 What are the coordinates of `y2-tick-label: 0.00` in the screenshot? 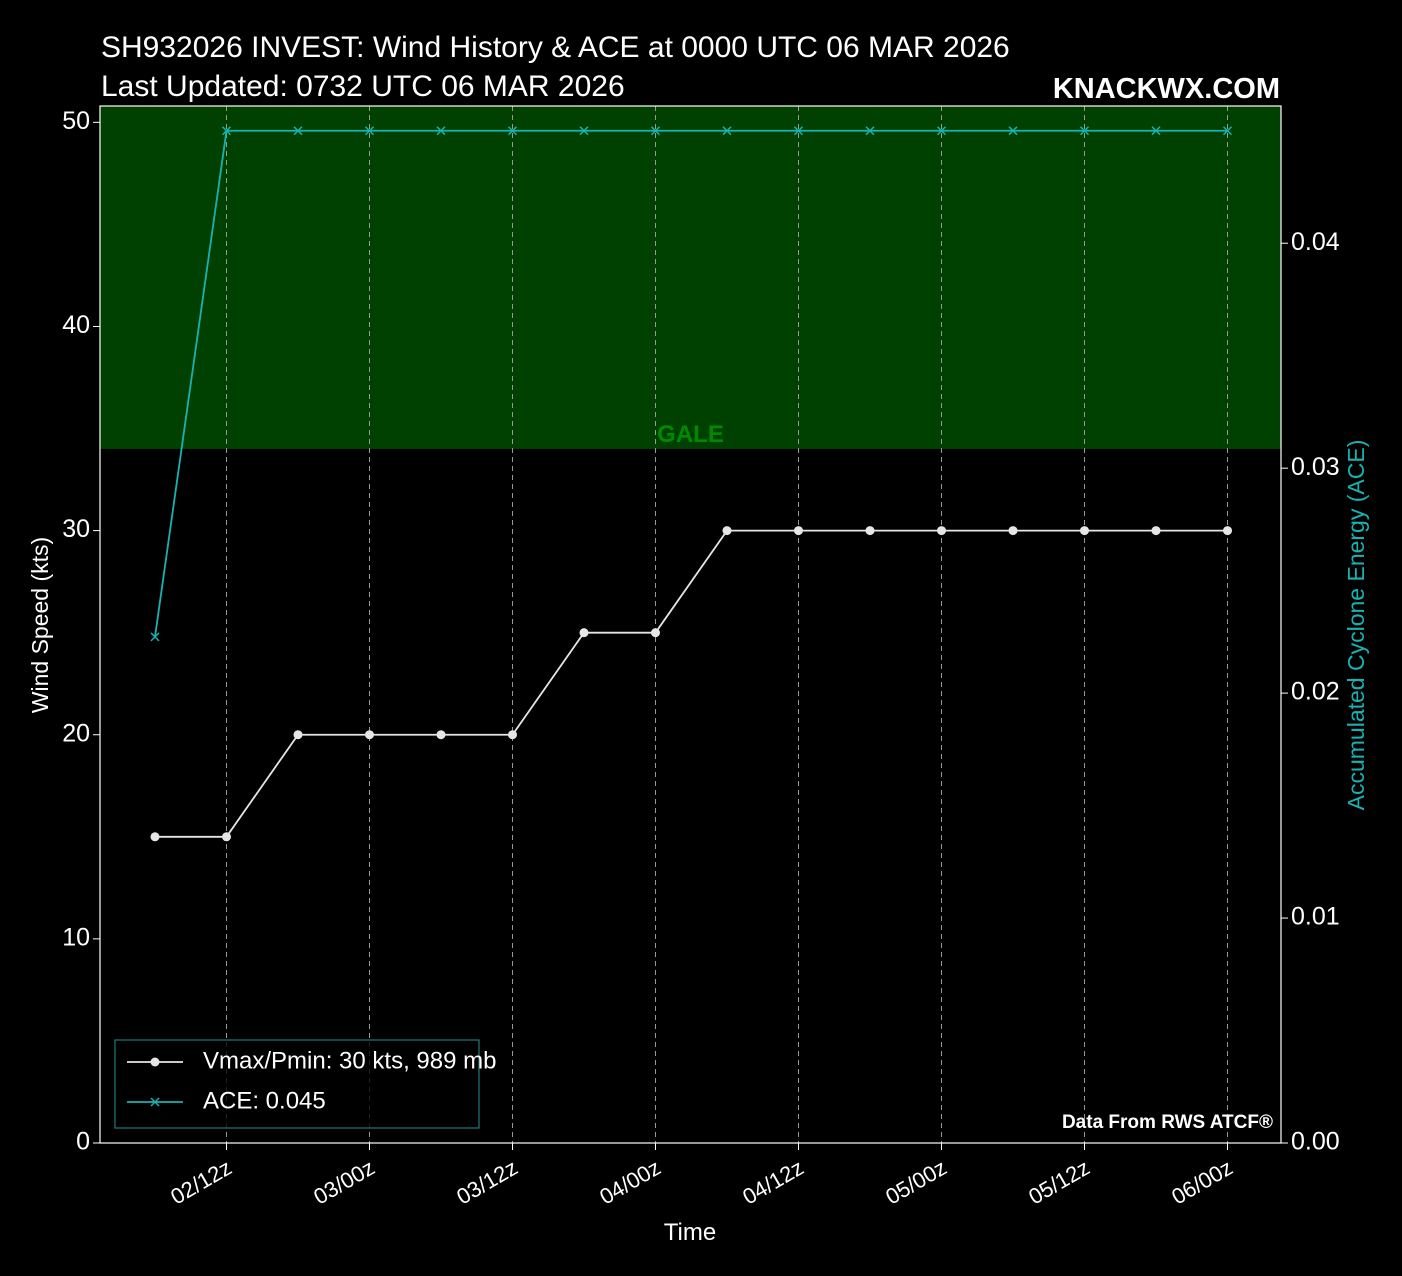 It's located at (1315, 1142).